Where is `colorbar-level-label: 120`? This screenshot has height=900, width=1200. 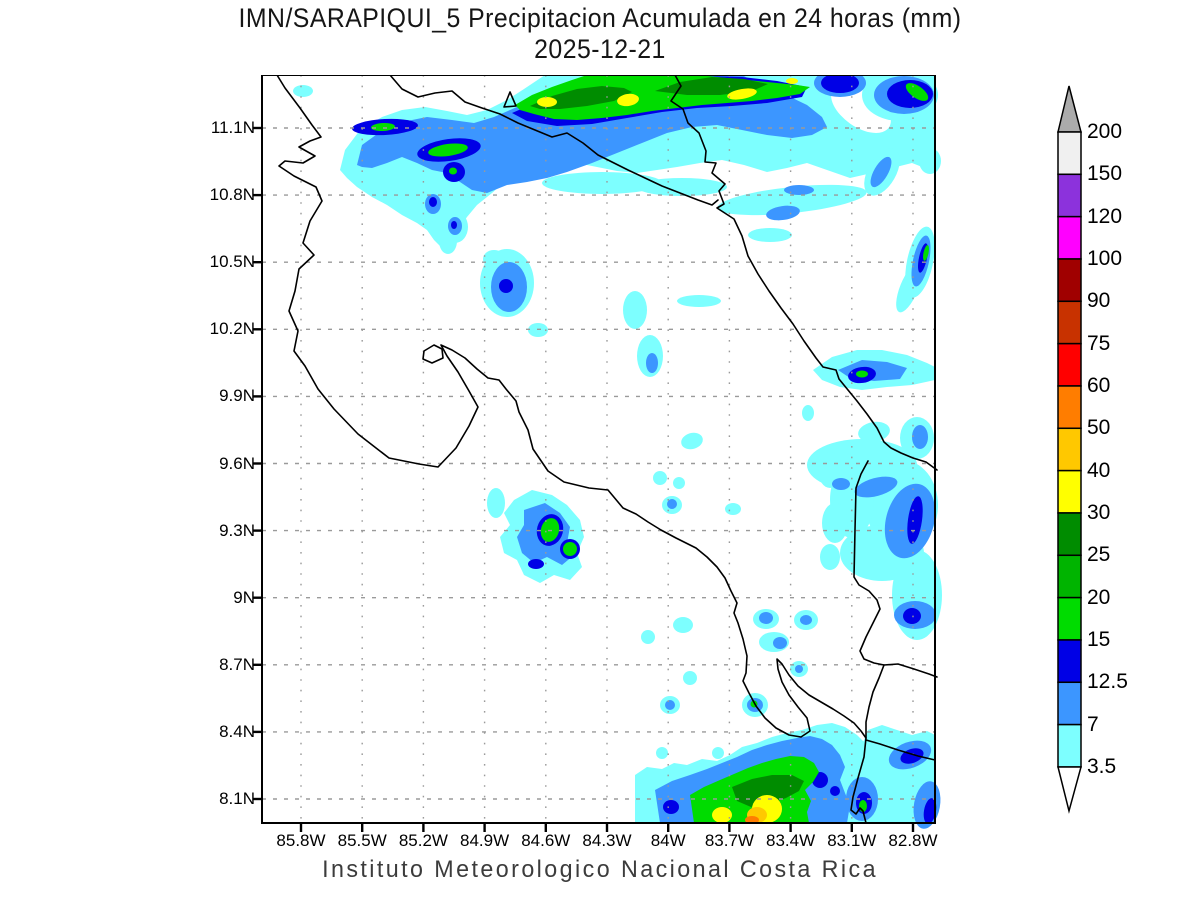 colorbar-level-label: 120 is located at coordinates (1105, 216).